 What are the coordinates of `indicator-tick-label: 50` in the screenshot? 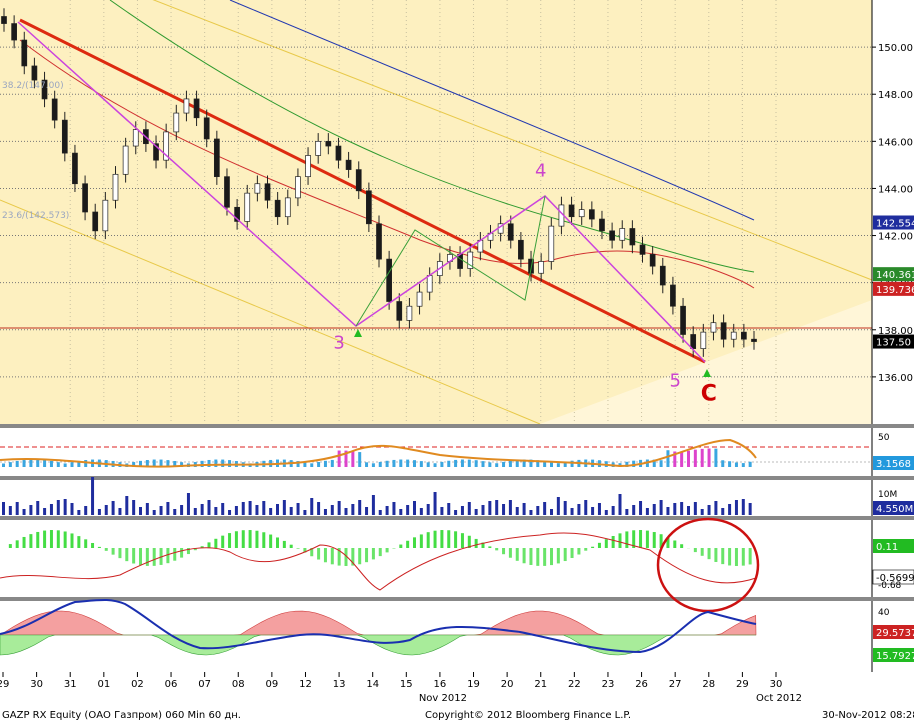 It's located at (884, 438).